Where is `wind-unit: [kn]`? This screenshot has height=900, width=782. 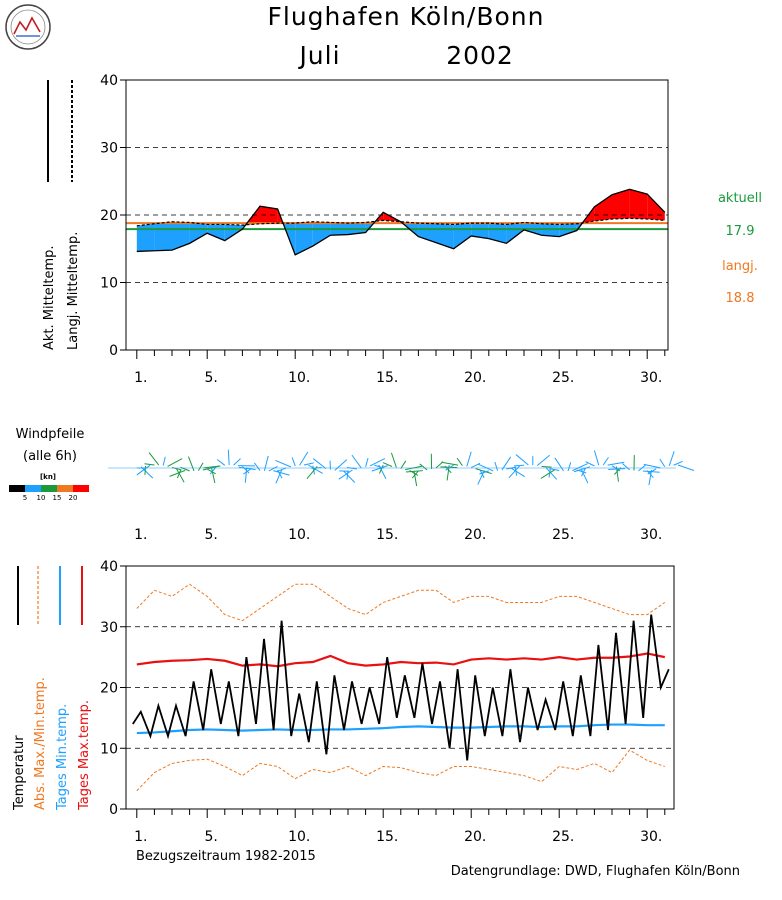
wind-unit: [kn] is located at coordinates (48, 477).